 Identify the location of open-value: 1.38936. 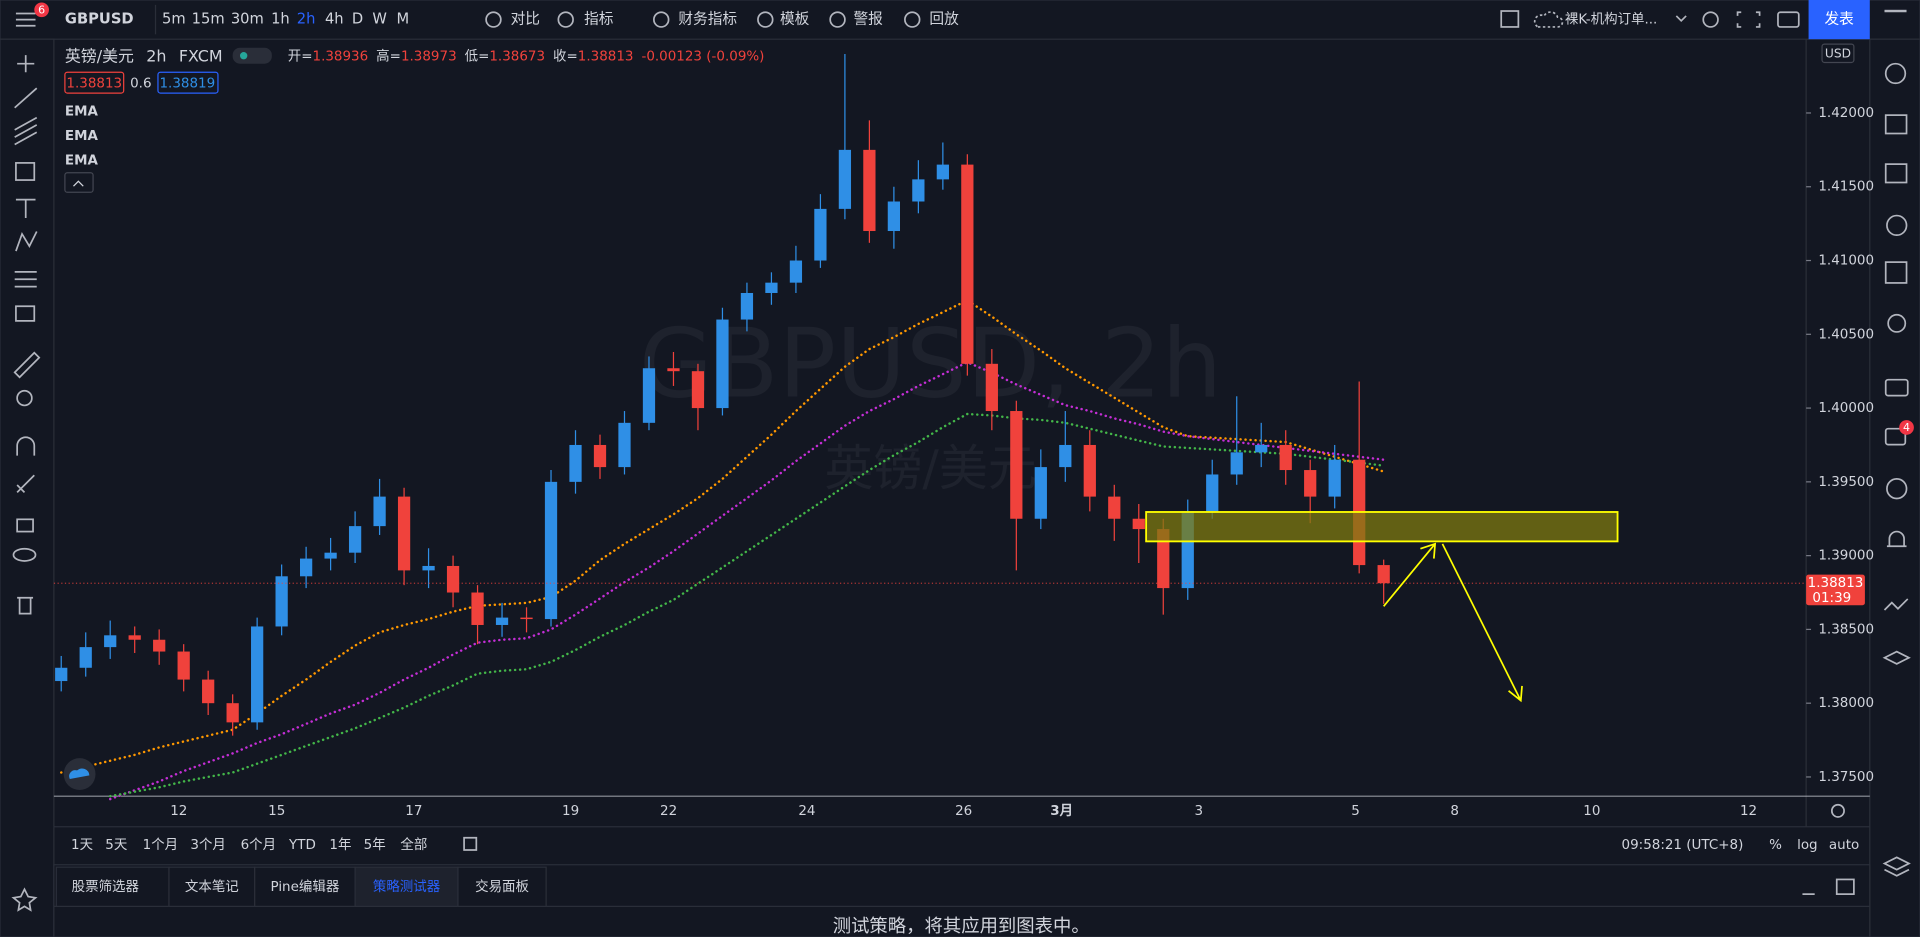
(341, 56).